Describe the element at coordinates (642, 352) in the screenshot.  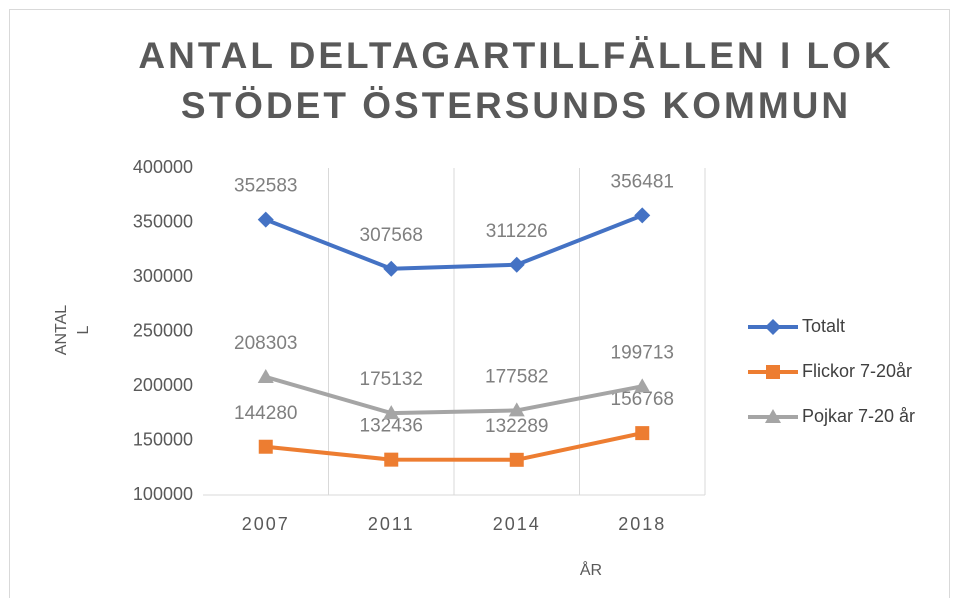
I see `data-label: 199713` at that location.